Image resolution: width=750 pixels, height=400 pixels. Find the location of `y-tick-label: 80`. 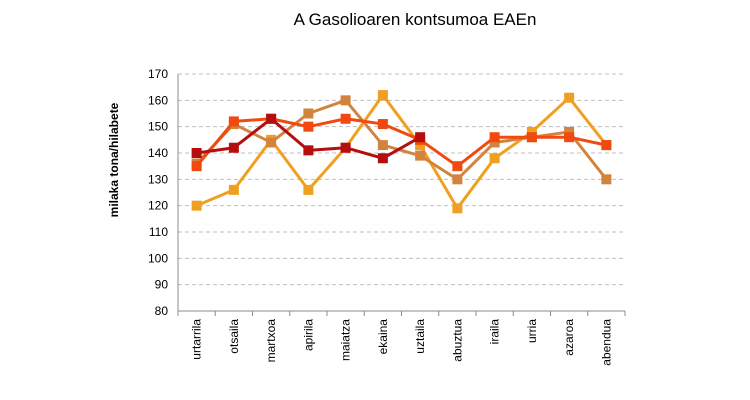

y-tick-label: 80 is located at coordinates (162, 311).